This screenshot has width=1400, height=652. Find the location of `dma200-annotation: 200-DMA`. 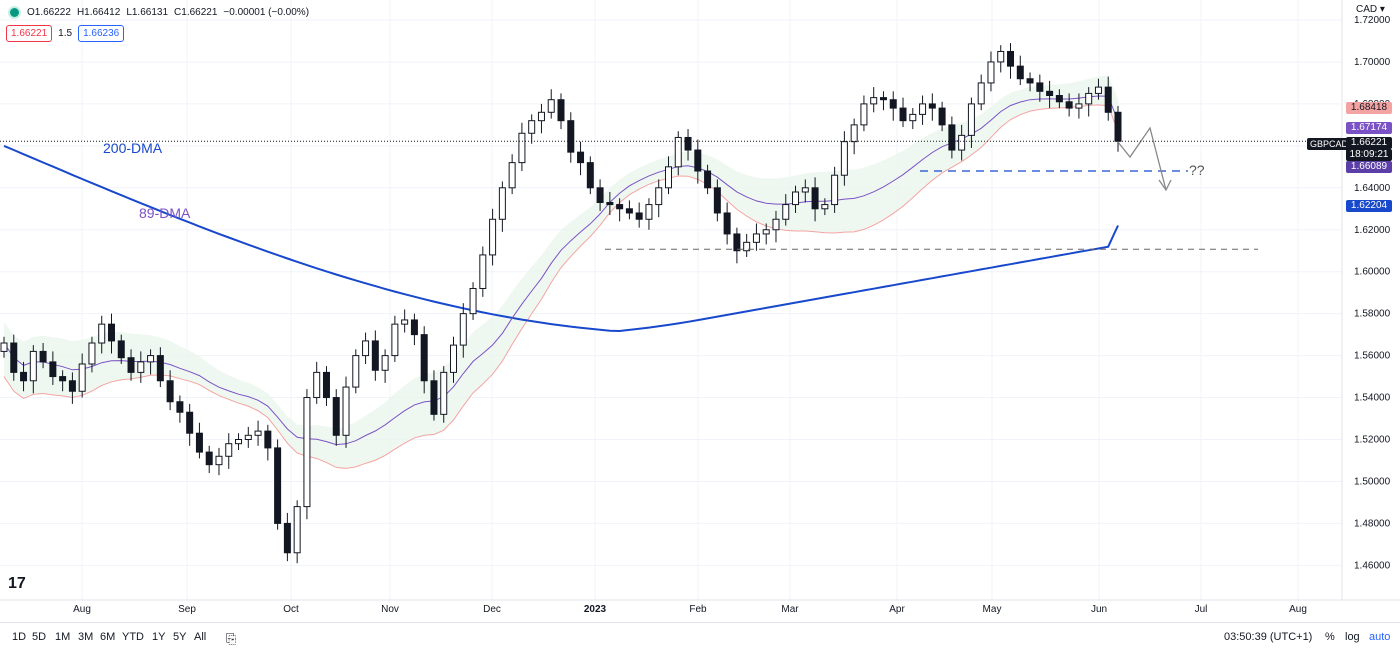

dma200-annotation: 200-DMA is located at coordinates (133, 148).